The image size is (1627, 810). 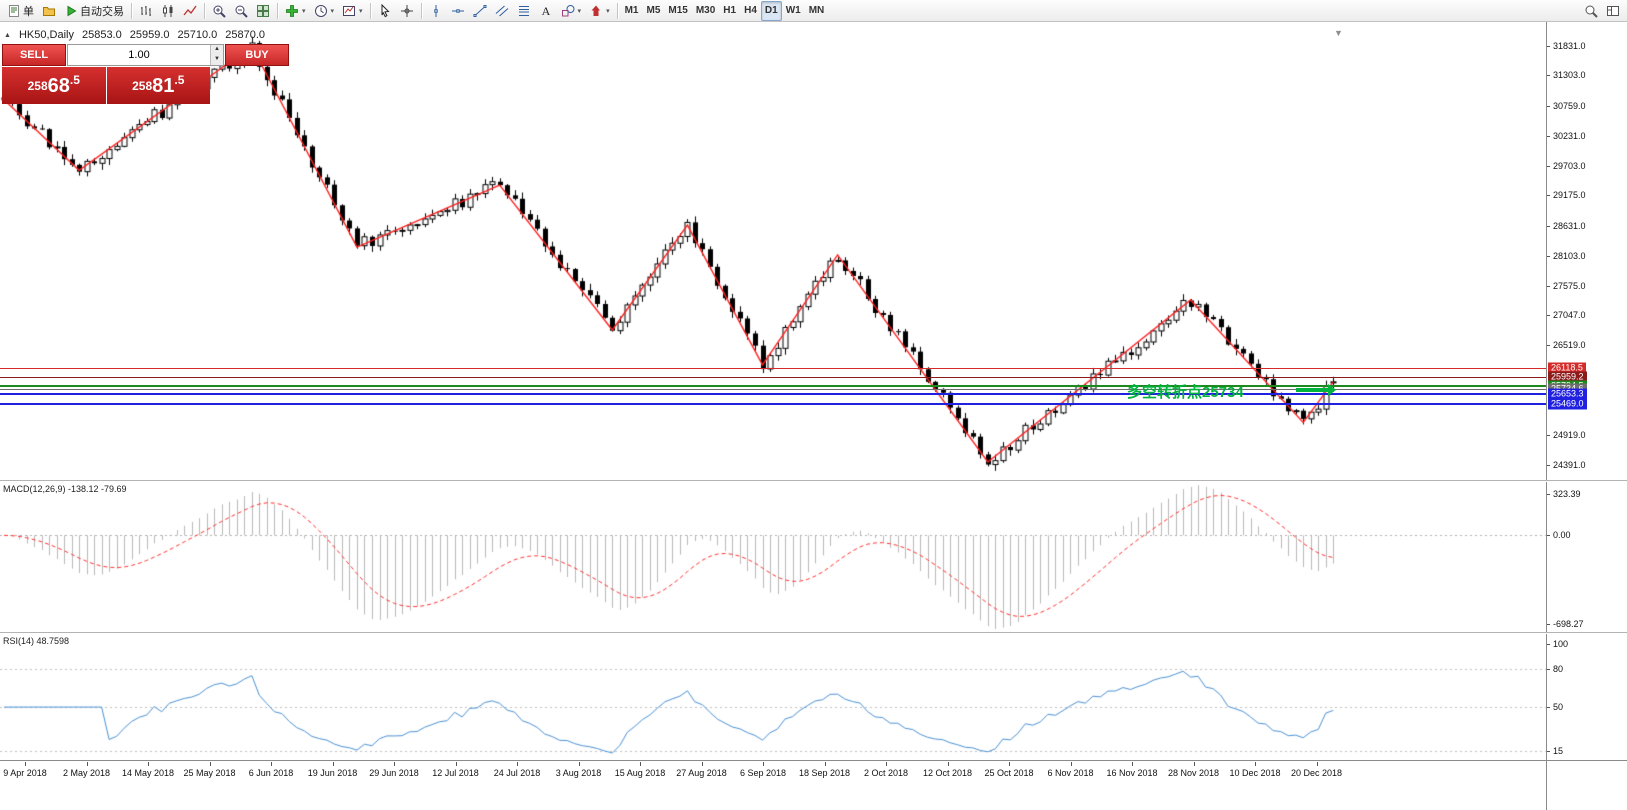 What do you see at coordinates (480, 11) in the screenshot?
I see `trendline-button` at bounding box center [480, 11].